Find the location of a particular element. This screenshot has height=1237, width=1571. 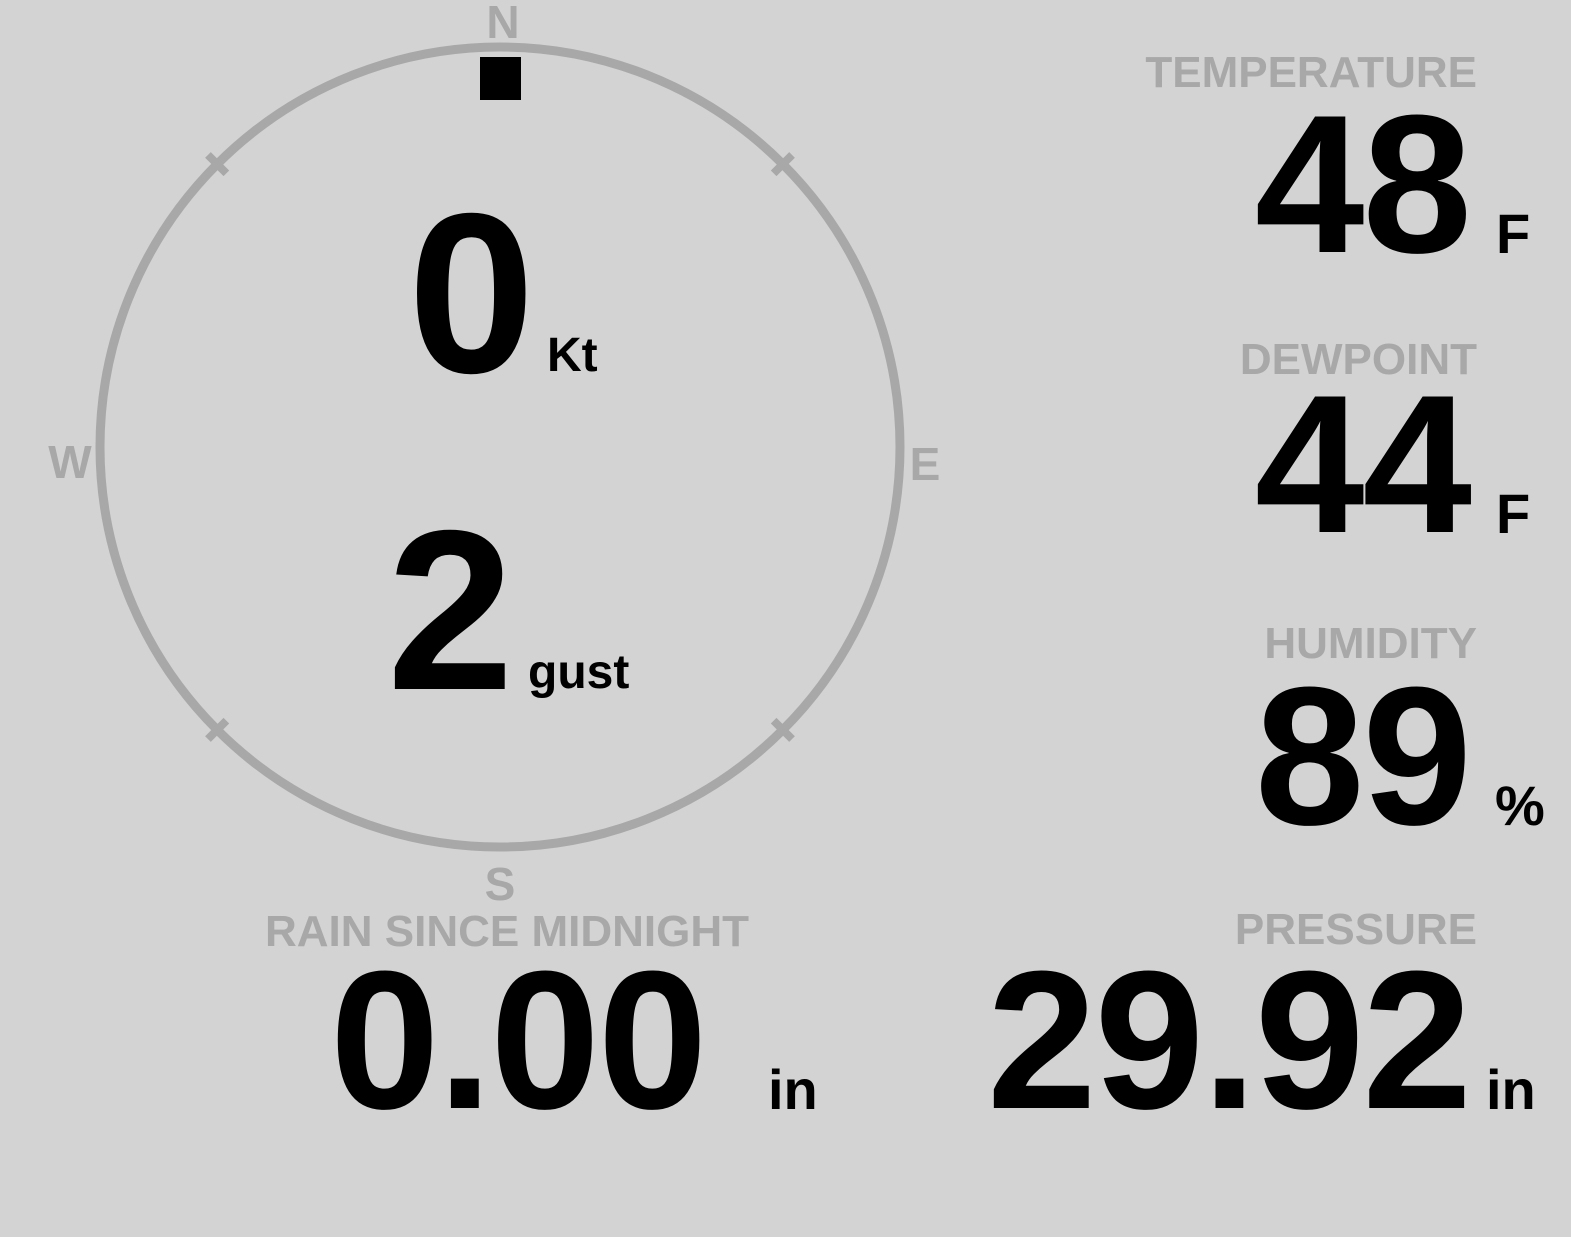

rain-since-midnight-unit: in is located at coordinates (793, 1089).